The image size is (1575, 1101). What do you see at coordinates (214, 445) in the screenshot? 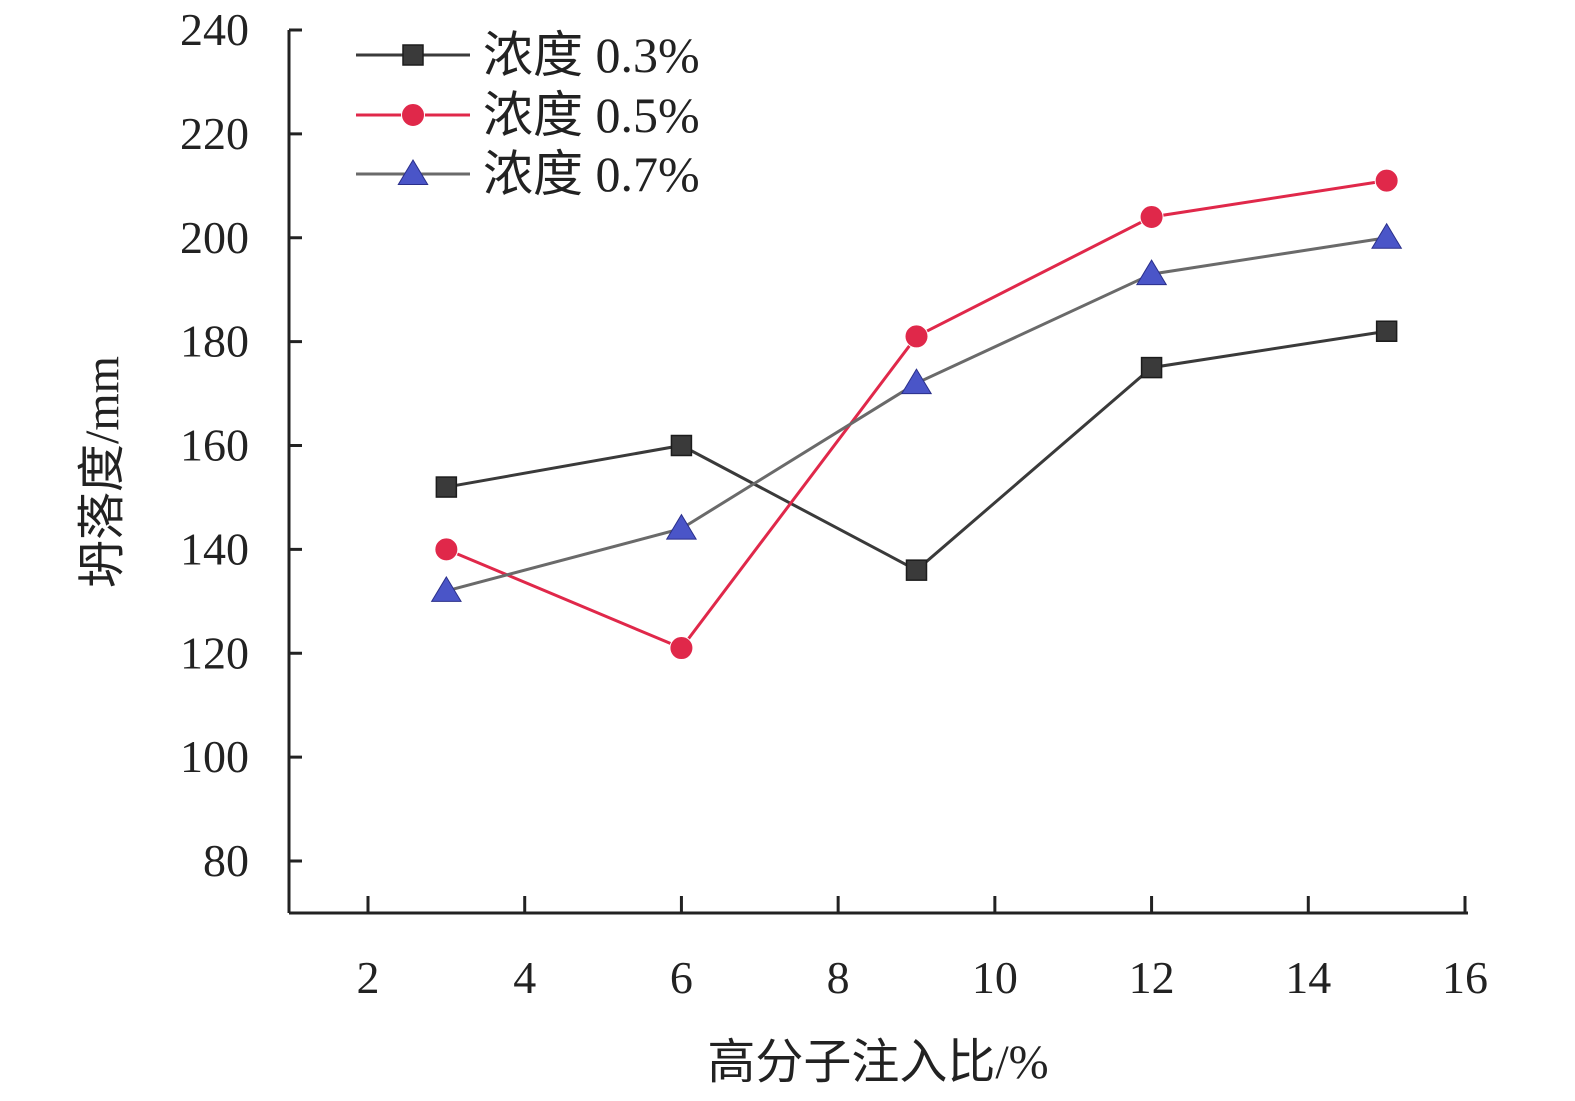
I see `y-tick-label: 160` at bounding box center [214, 445].